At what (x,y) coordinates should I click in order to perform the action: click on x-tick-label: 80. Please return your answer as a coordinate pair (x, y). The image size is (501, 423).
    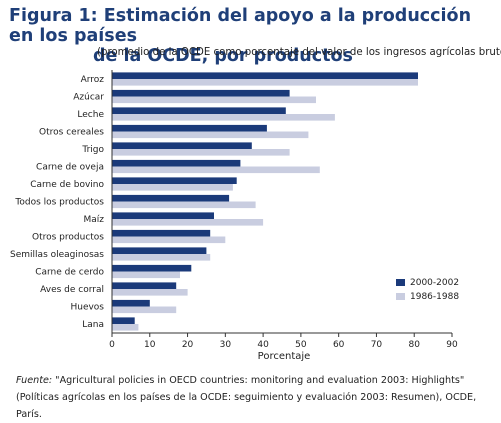
    Looking at the image, I should click on (414, 345).